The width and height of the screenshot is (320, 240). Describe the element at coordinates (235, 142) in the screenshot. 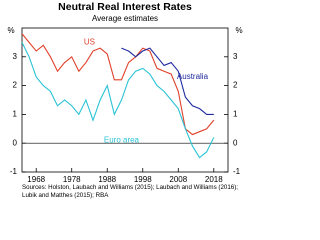

I see `y-tick-label-right: 0` at that location.